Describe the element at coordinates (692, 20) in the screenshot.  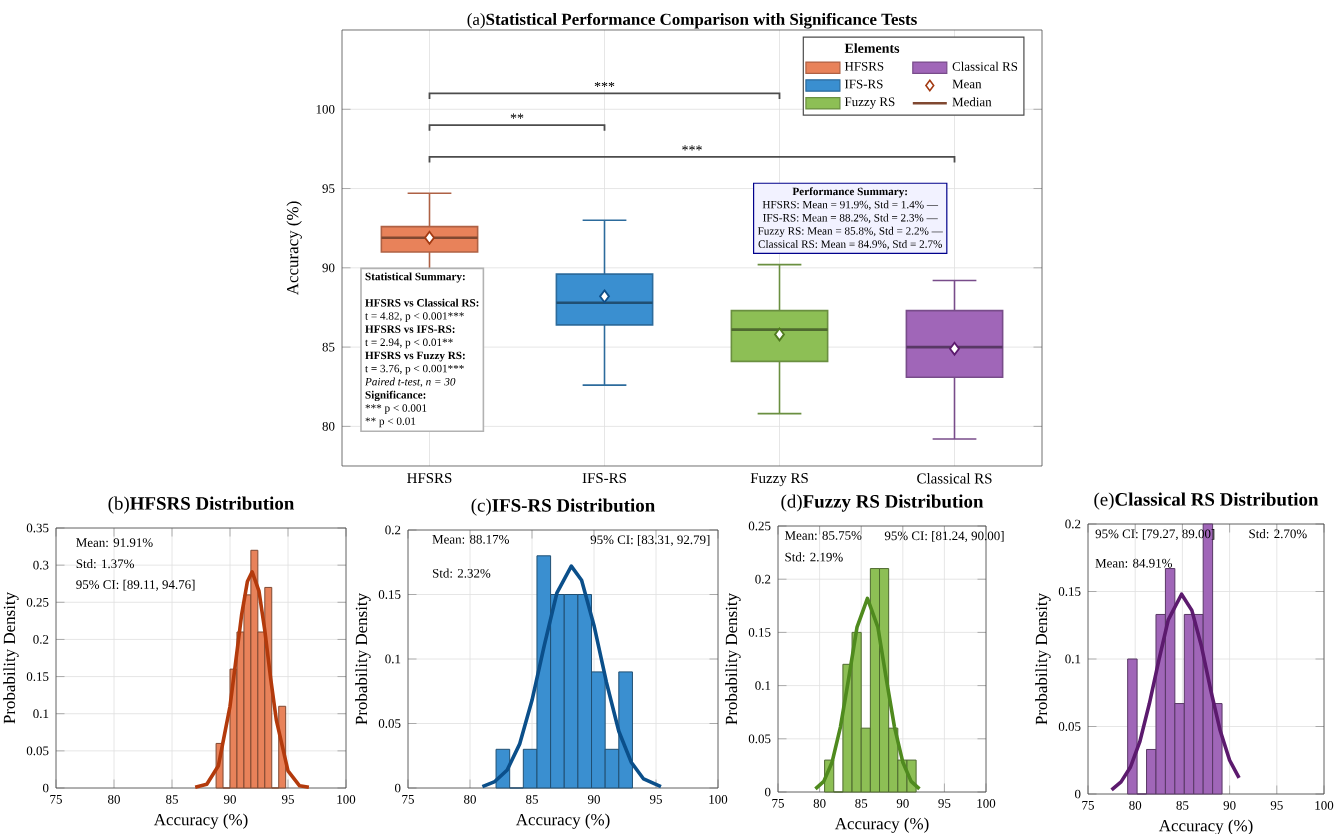
I see `chart-title: (a)Statistical Performance Comparison with Significance Tests` at that location.